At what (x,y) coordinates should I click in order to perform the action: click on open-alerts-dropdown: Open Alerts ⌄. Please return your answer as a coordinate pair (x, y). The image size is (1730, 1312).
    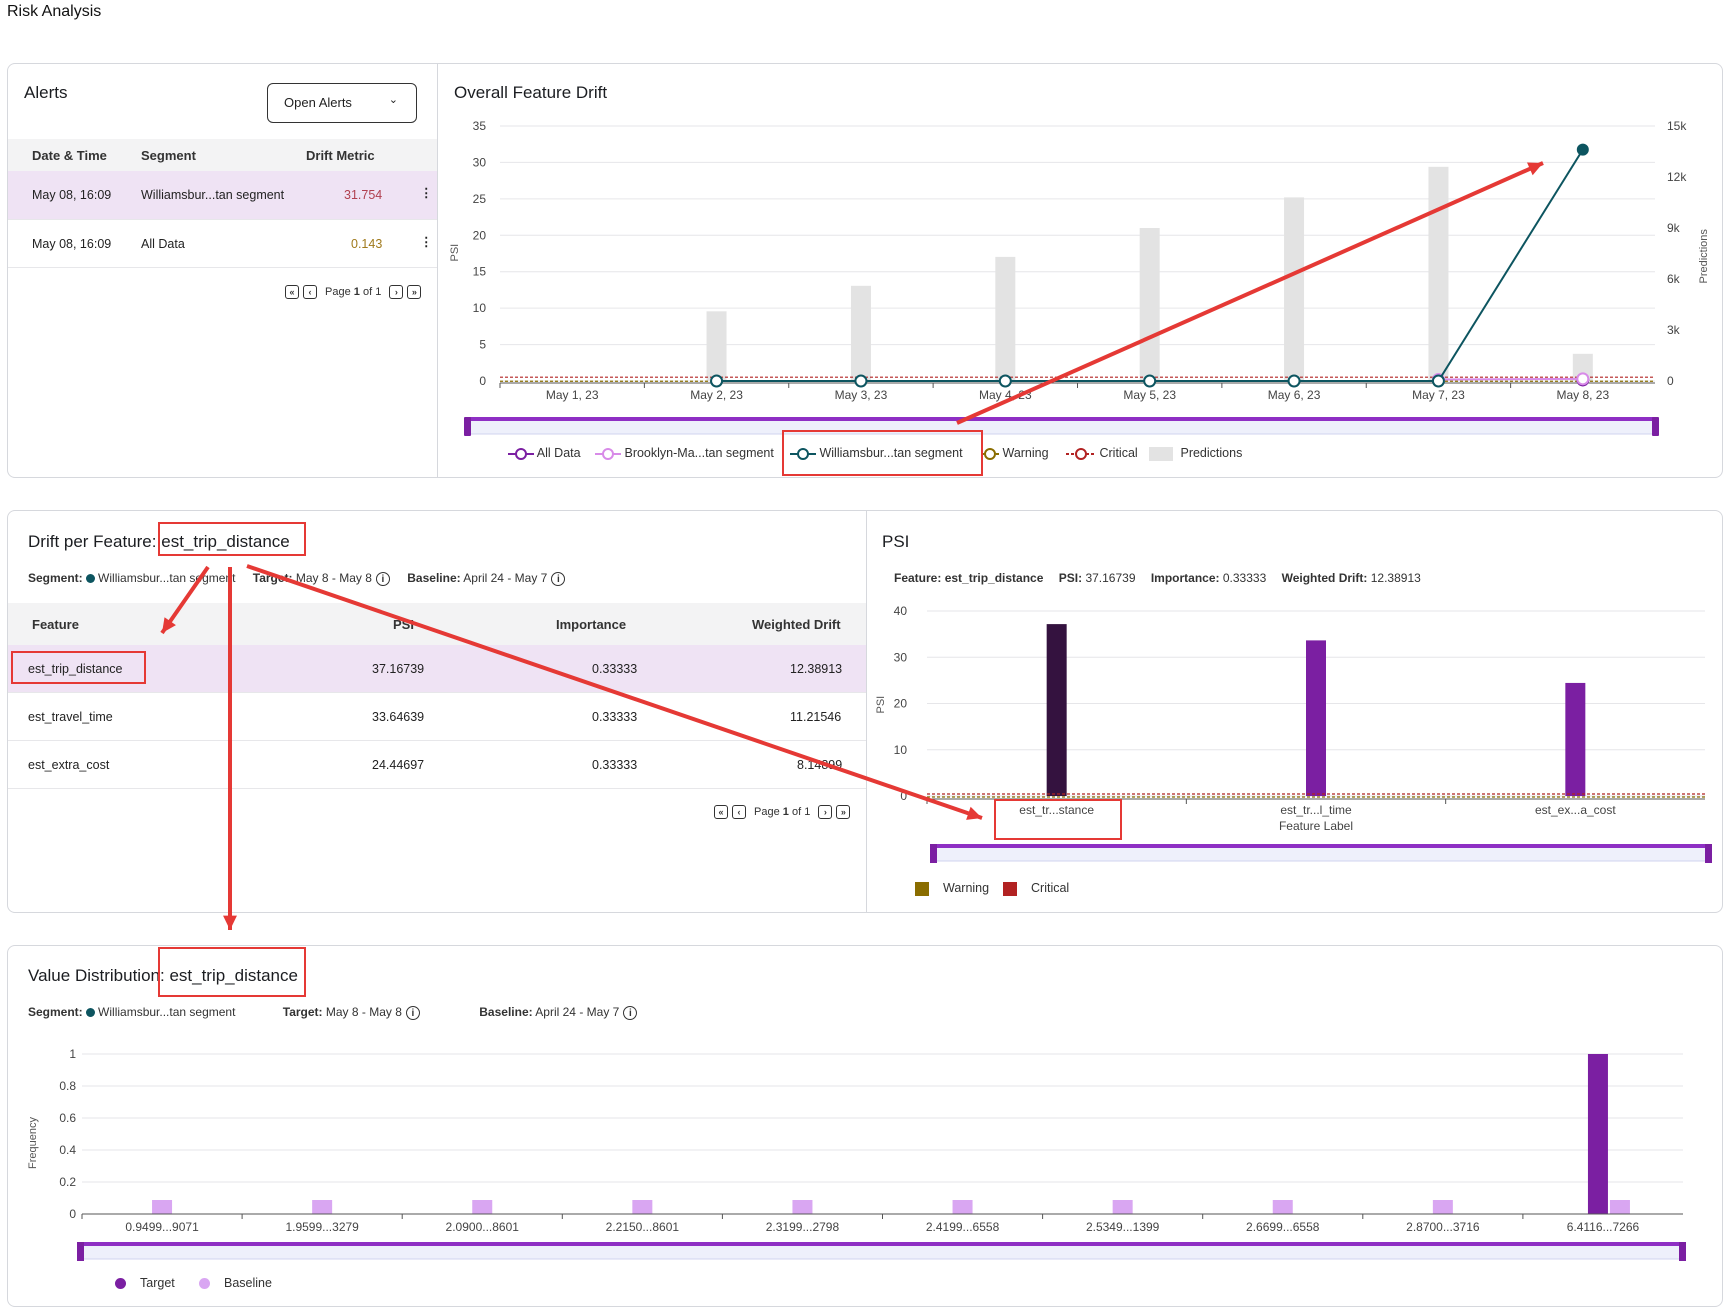
    Looking at the image, I should click on (342, 103).